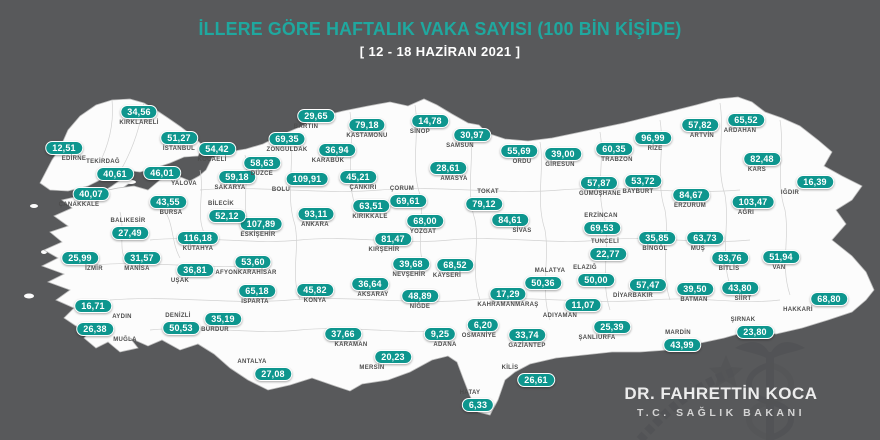 This screenshot has width=880, height=440. I want to click on province-marker: 36,81 UŞAK, so click(192, 274).